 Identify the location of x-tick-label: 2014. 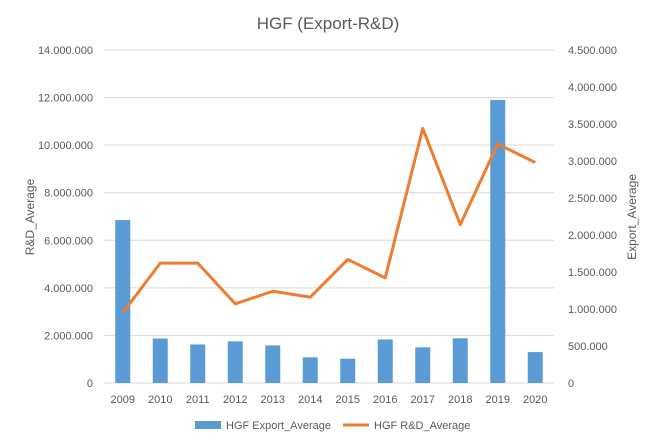
(310, 400).